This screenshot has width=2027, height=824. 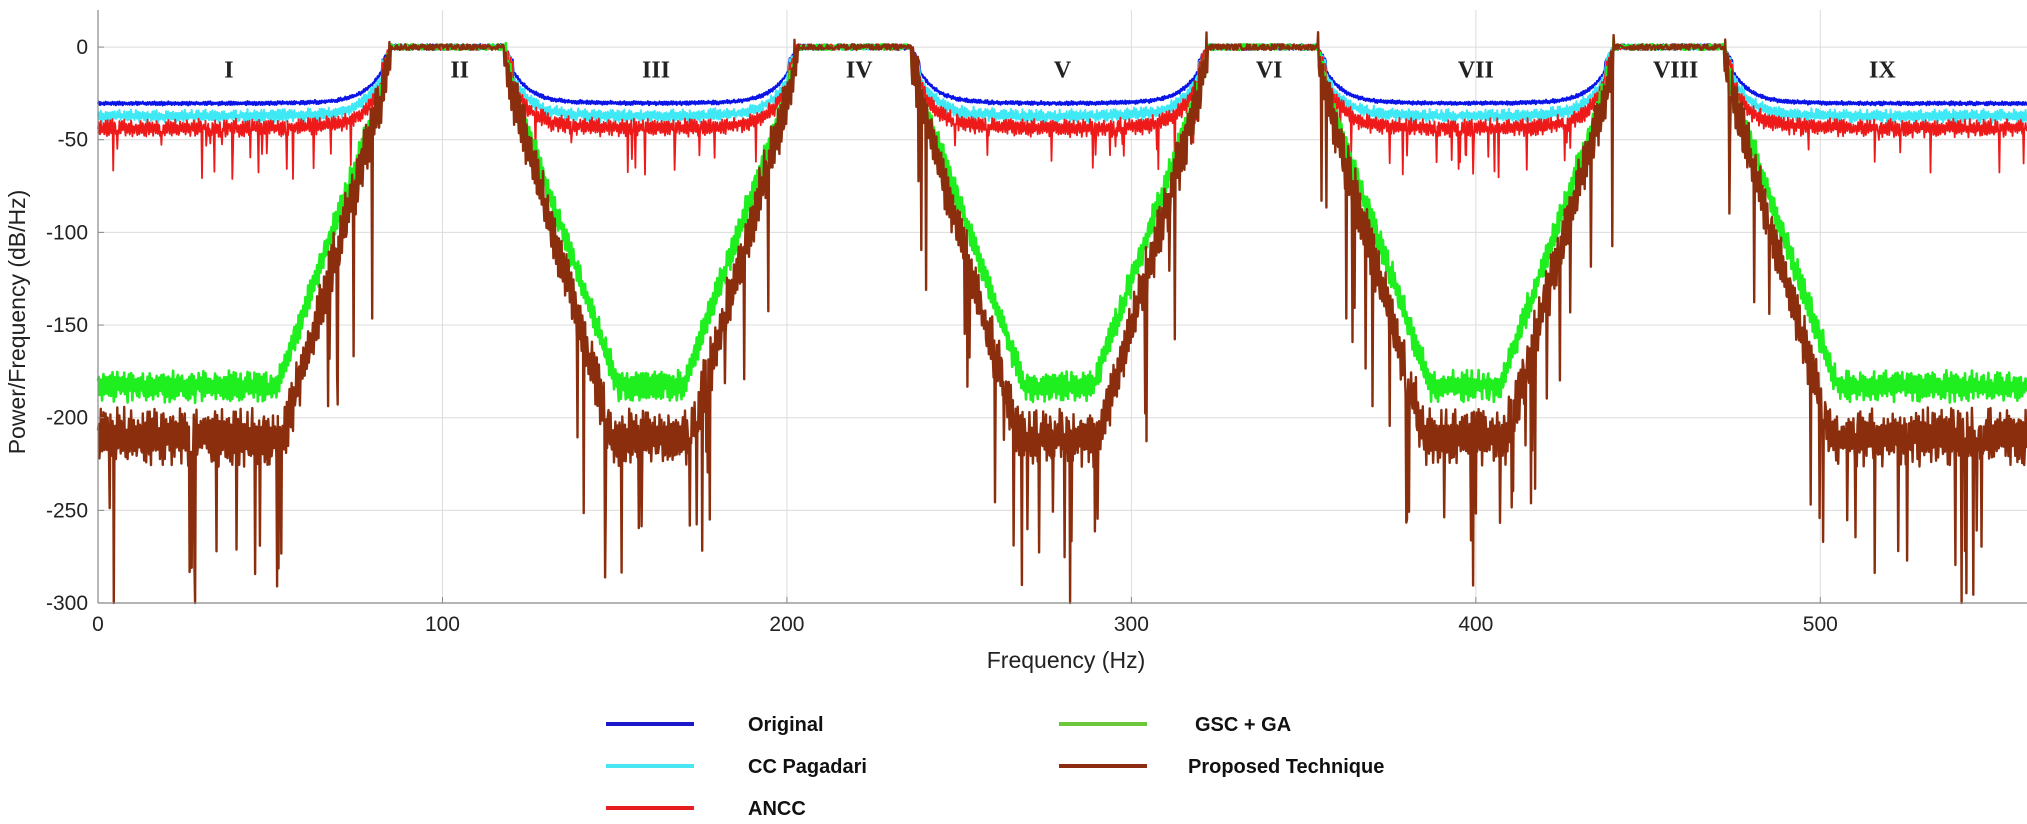 I want to click on y-tick-label: -200, so click(x=67, y=418).